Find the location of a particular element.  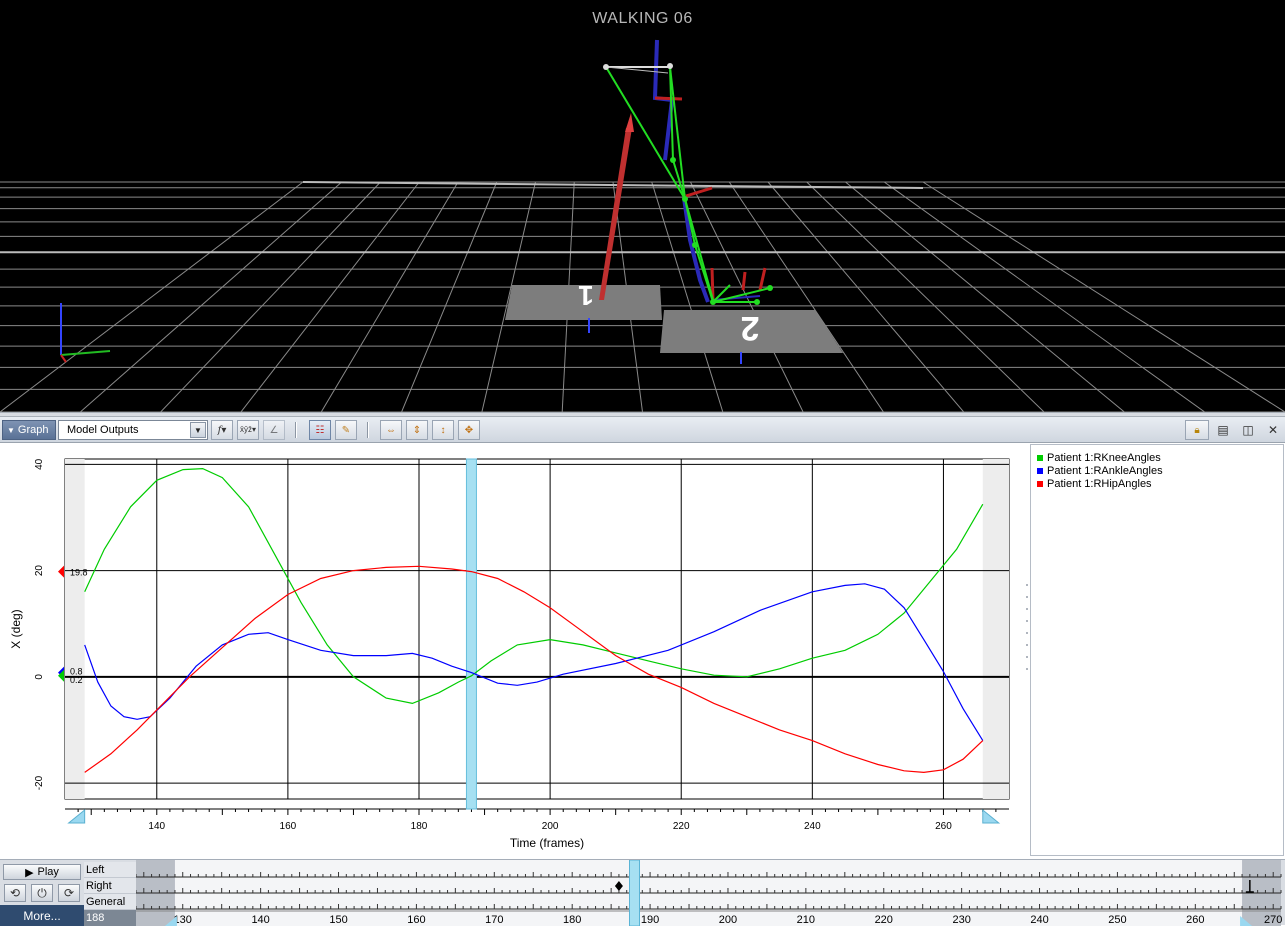

zoom-x-button: ↕ is located at coordinates (443, 430).